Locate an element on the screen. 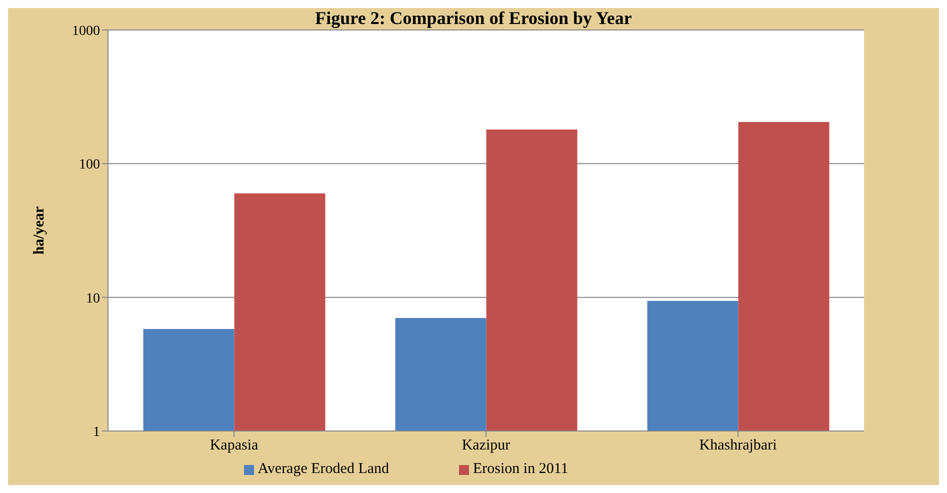 This screenshot has width=947, height=493. legend-label: Erosion in 2011 is located at coordinates (520, 469).